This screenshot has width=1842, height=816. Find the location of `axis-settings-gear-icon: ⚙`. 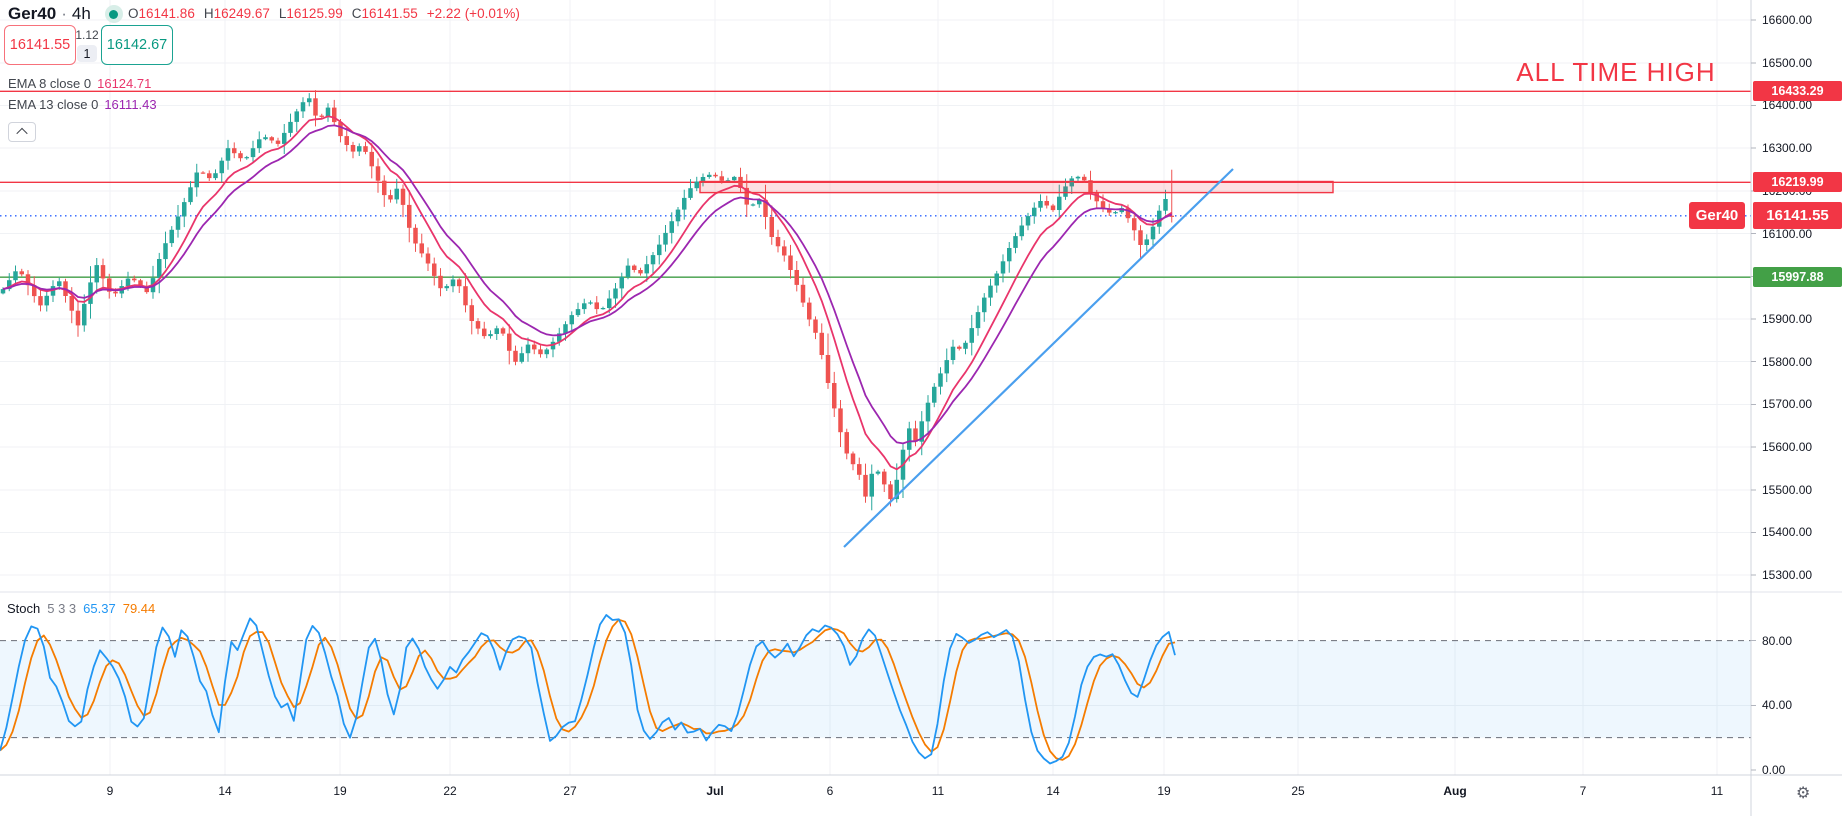

axis-settings-gear-icon: ⚙ is located at coordinates (1803, 793).